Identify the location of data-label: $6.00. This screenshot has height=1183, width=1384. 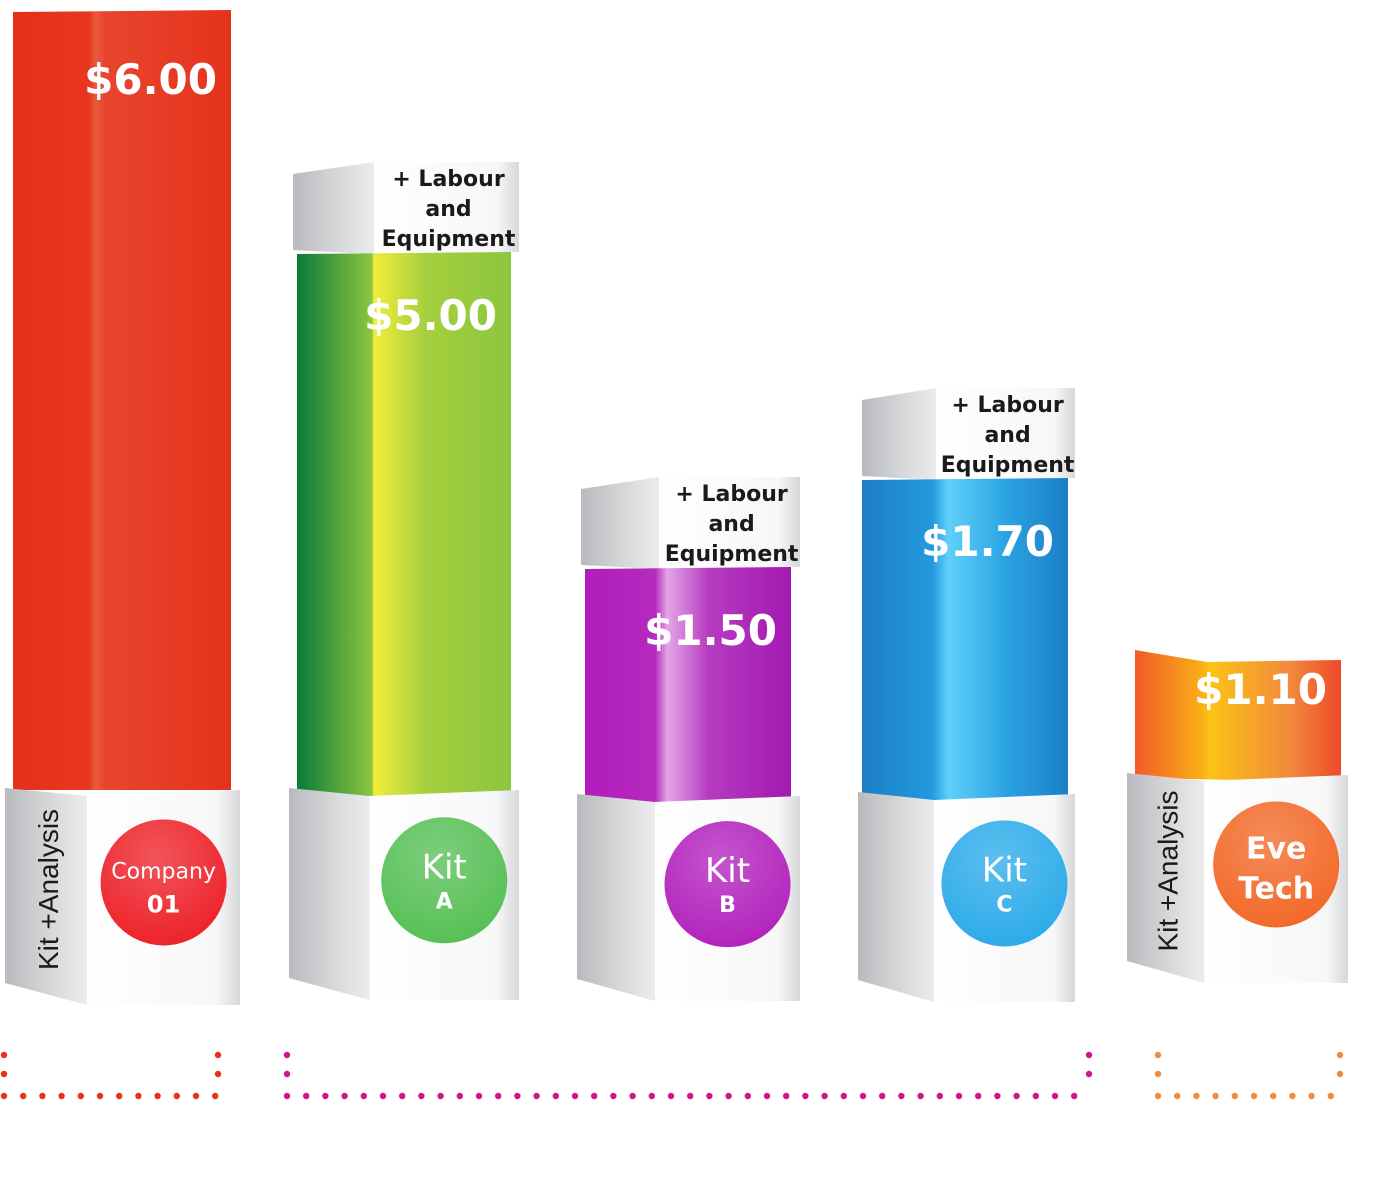
(150, 79).